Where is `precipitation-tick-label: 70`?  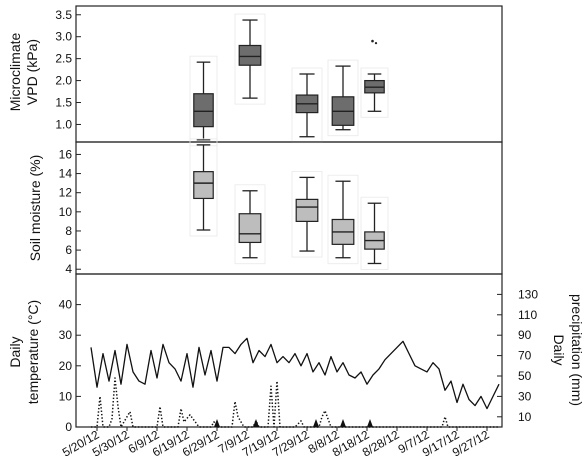
precipitation-tick-label: 70 is located at coordinates (525, 356).